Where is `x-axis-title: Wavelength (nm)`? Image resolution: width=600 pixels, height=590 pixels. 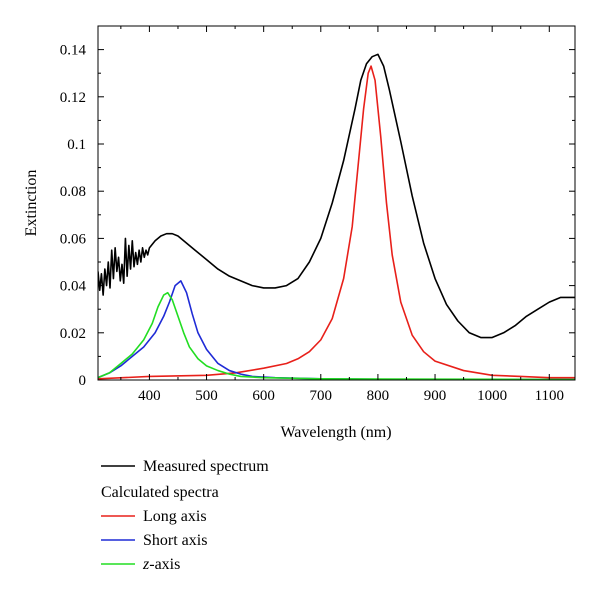
x-axis-title: Wavelength (nm) is located at coordinates (335, 432).